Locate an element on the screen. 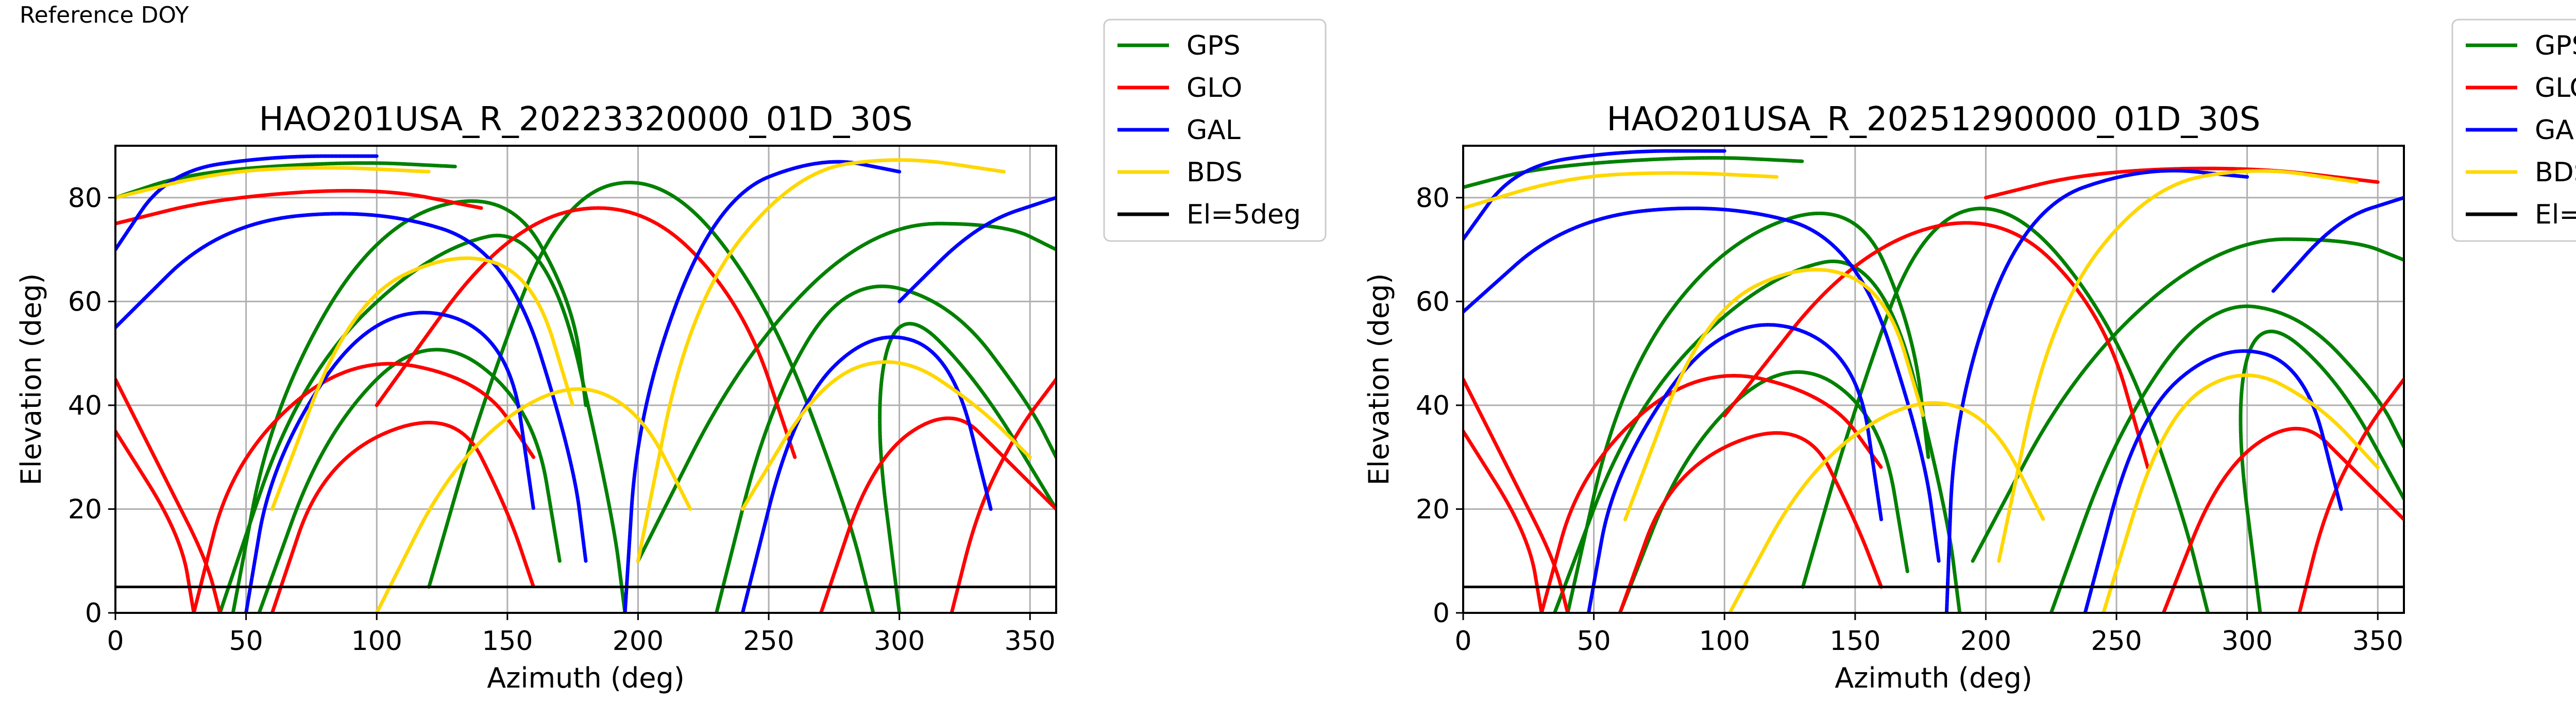 The image size is (2576, 720). chart-title: HAO201USA_R_20223320000_01D_30S is located at coordinates (586, 119).